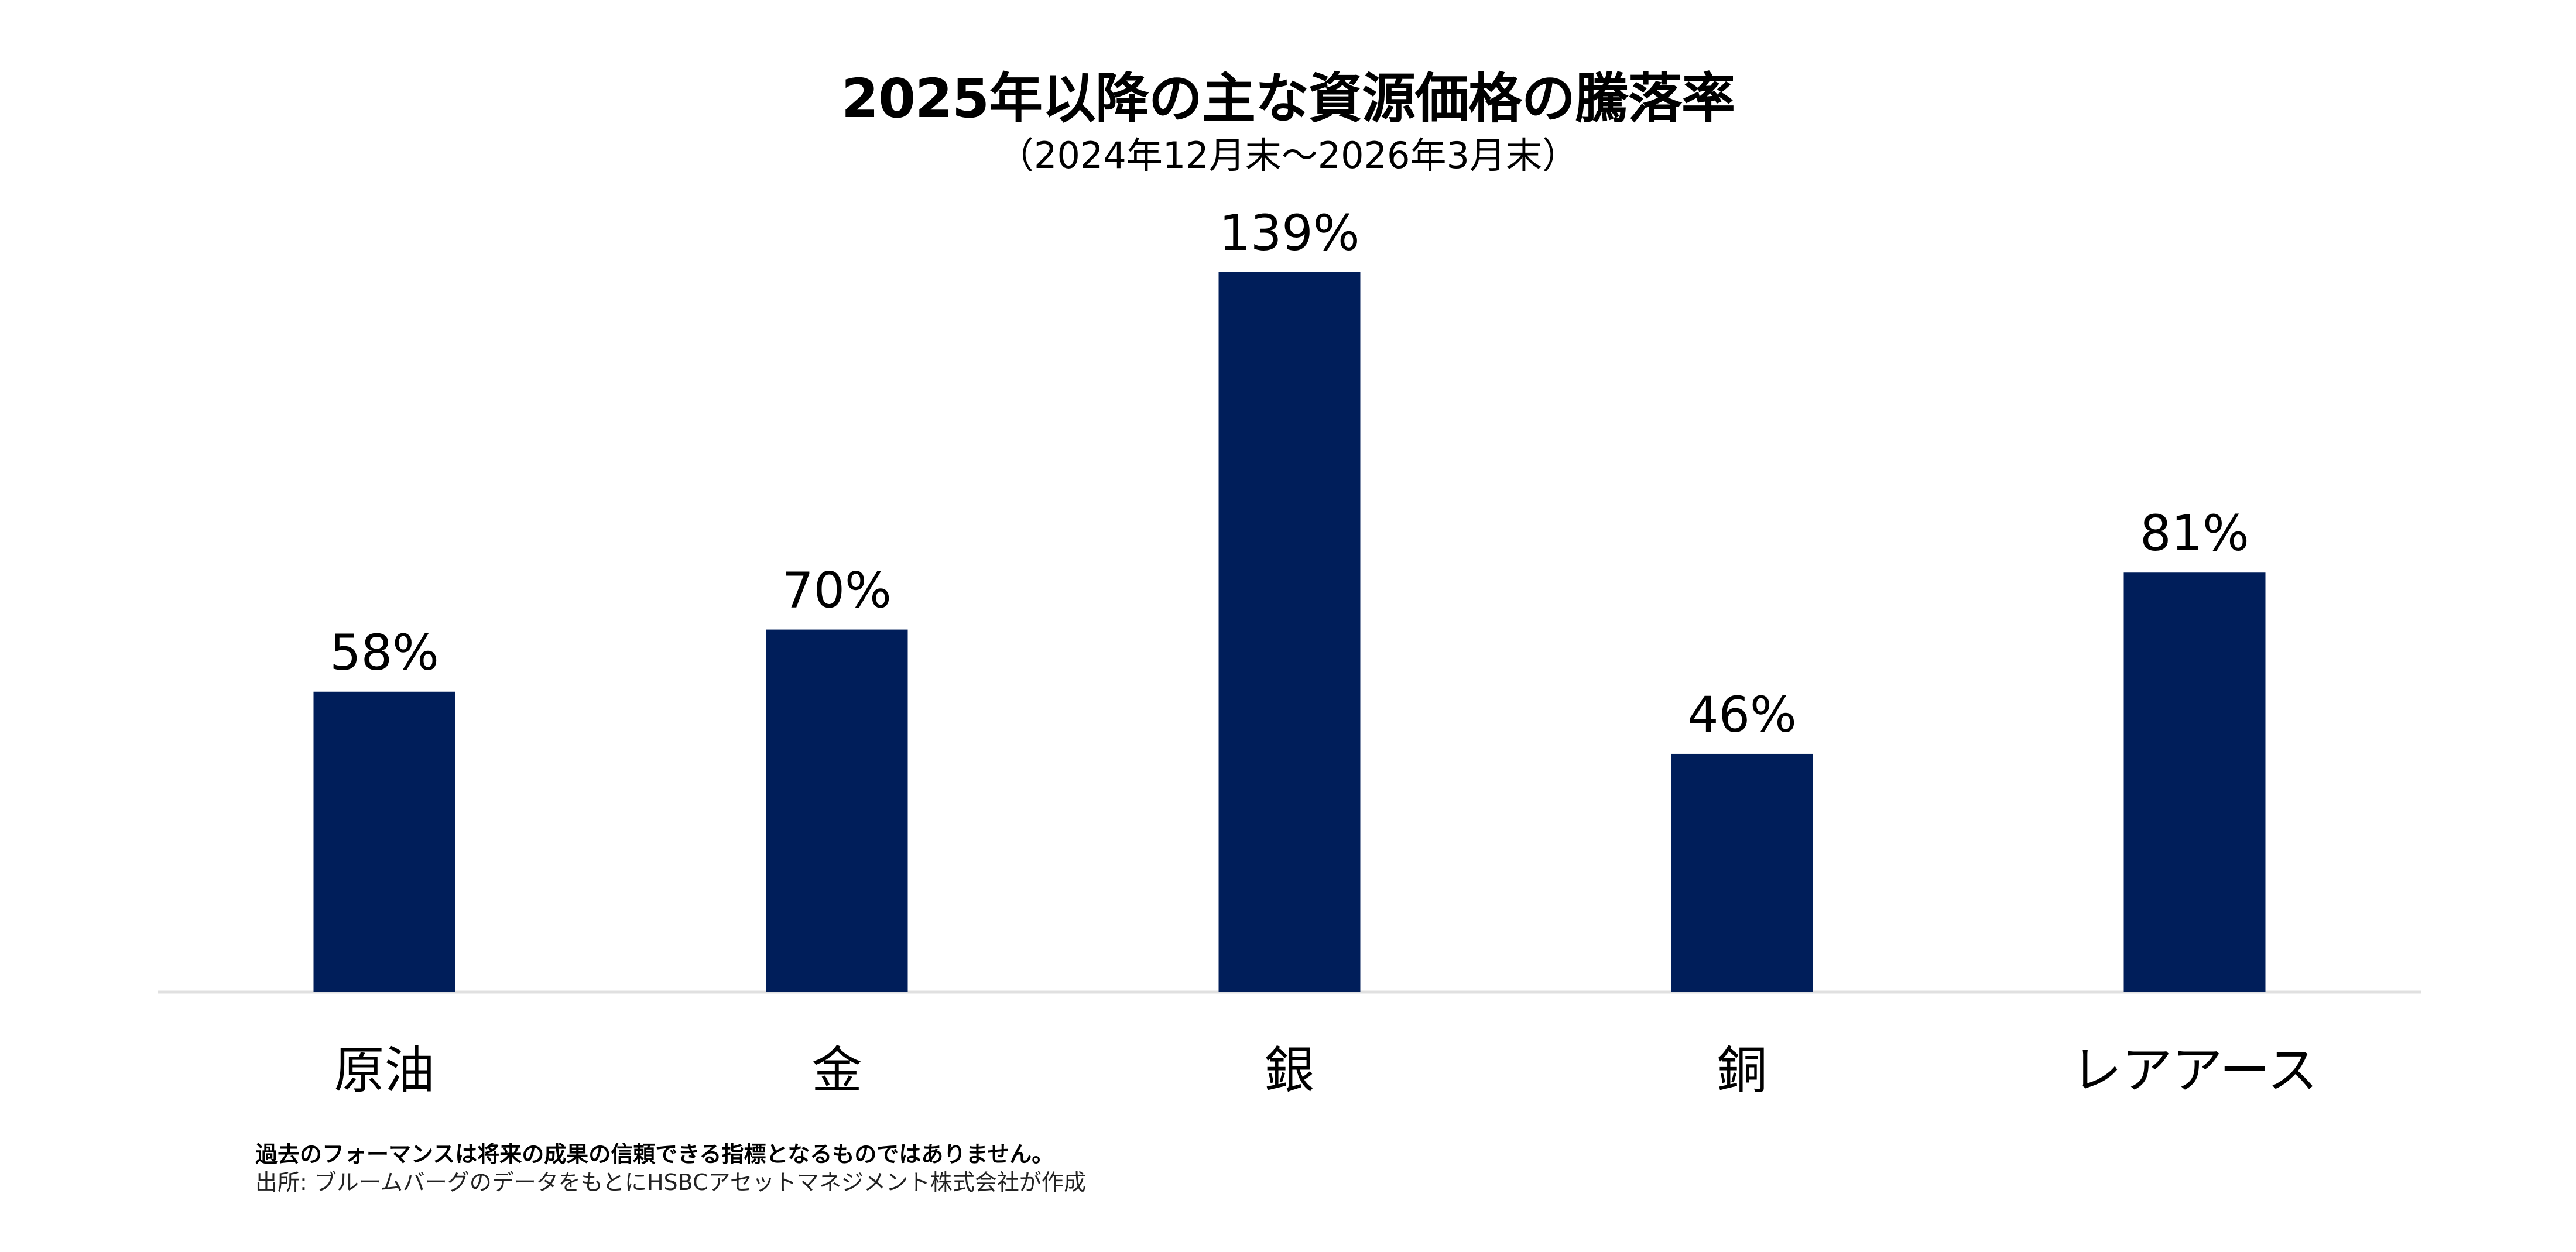 The image size is (2576, 1252). I want to click on chart-title: 2025年以降の主な資源価格の騰落率, so click(1288, 98).